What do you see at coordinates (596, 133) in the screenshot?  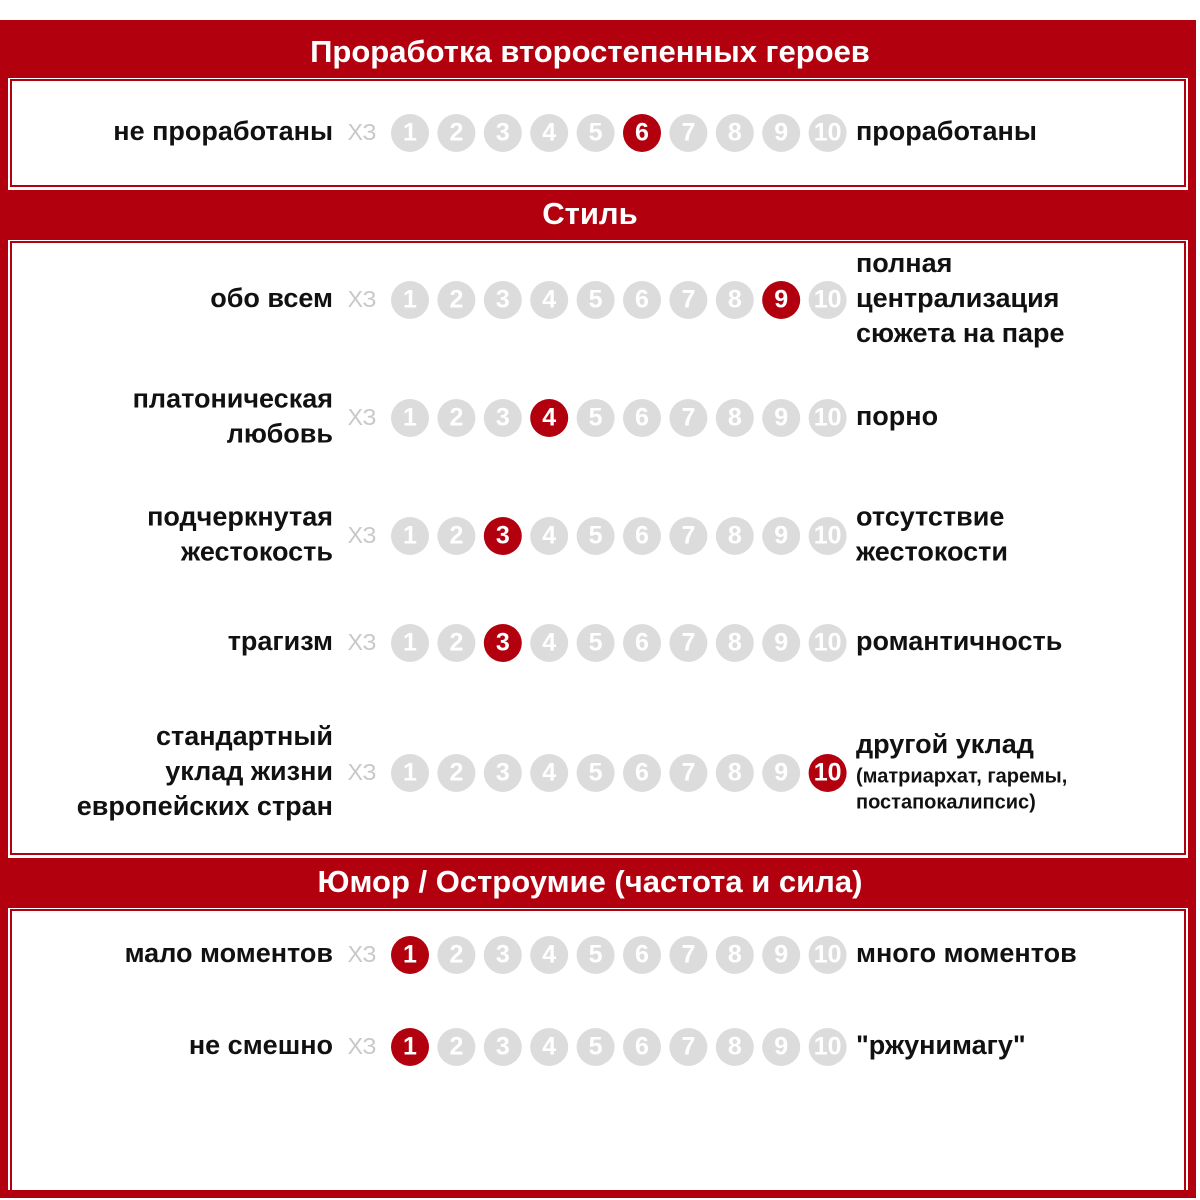 I see `option-number: 5` at bounding box center [596, 133].